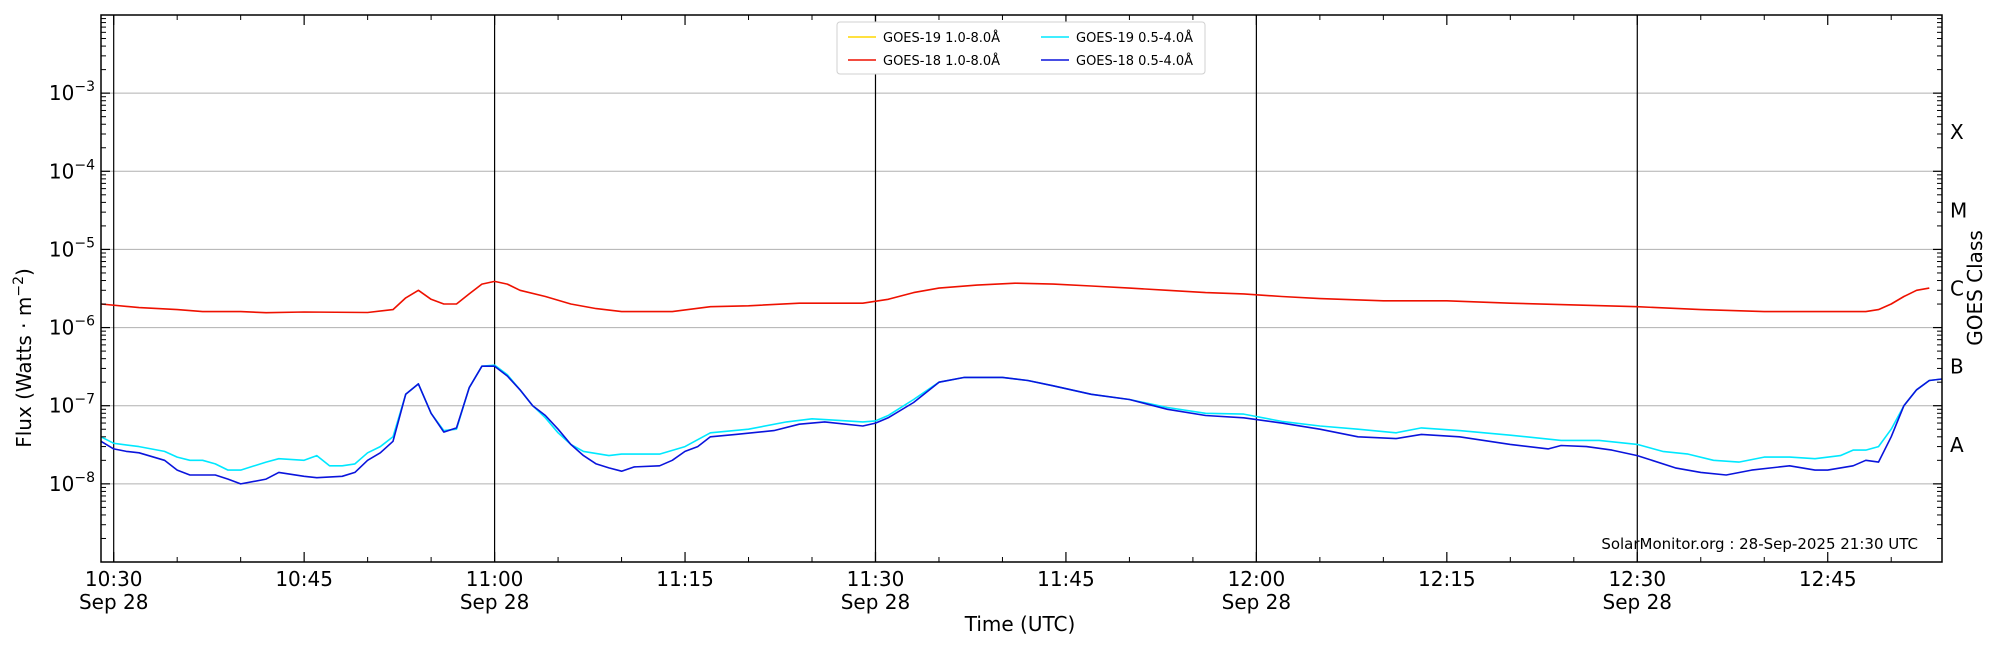 This screenshot has height=650, width=2000. Describe the element at coordinates (72, 287) in the screenshot. I see `y-tick-labels: 10⁻⁸ 10⁻⁷ 10⁻⁶ 10⁻⁵ 10⁻⁴ 10⁻³` at that location.